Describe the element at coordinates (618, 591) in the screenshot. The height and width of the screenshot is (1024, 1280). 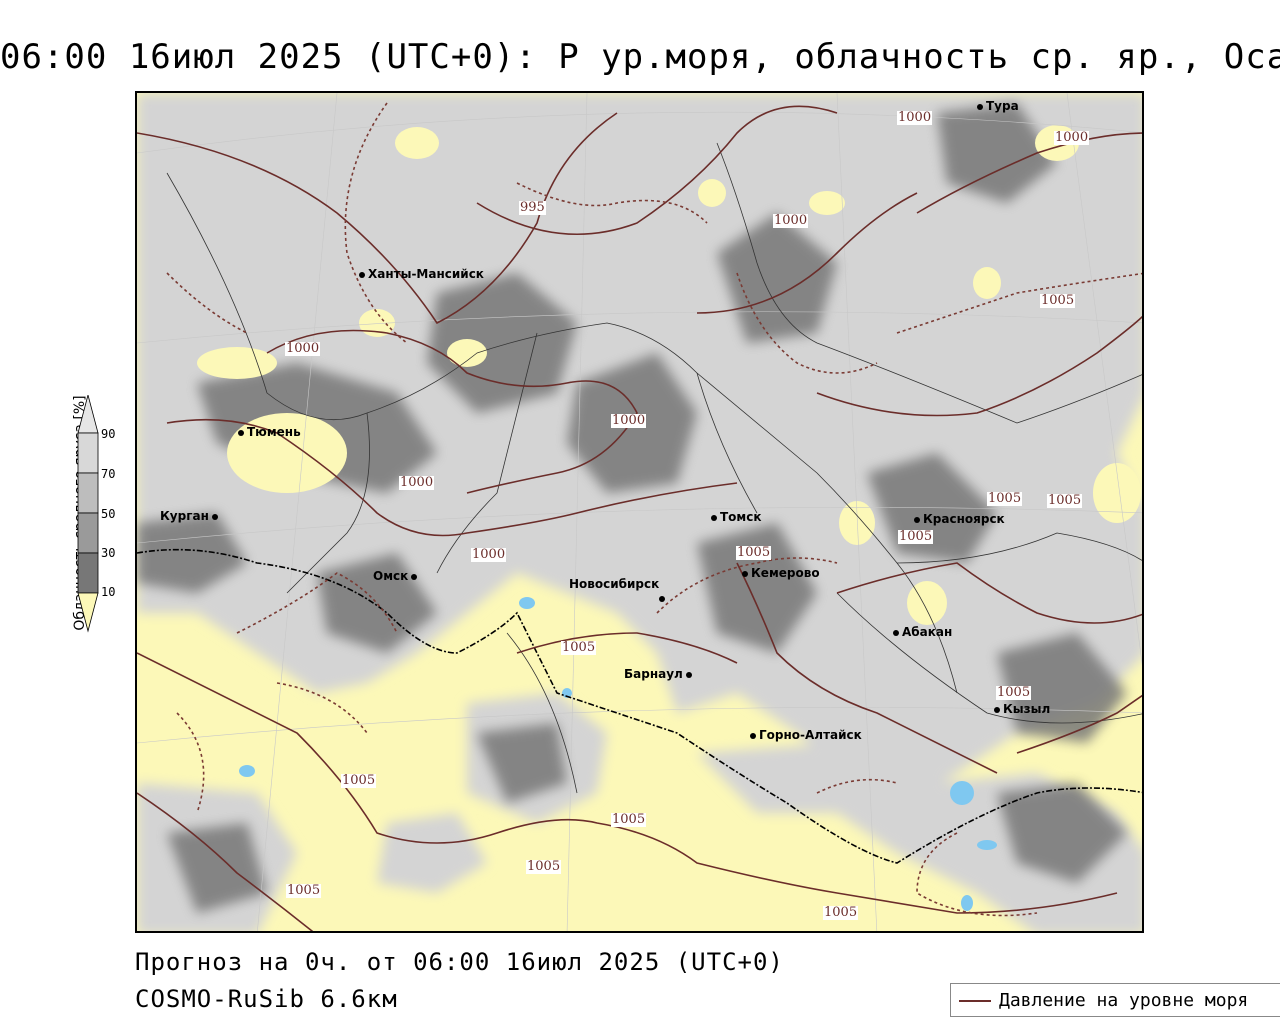
I see `city-novosibirsk: Новосибирск` at that location.